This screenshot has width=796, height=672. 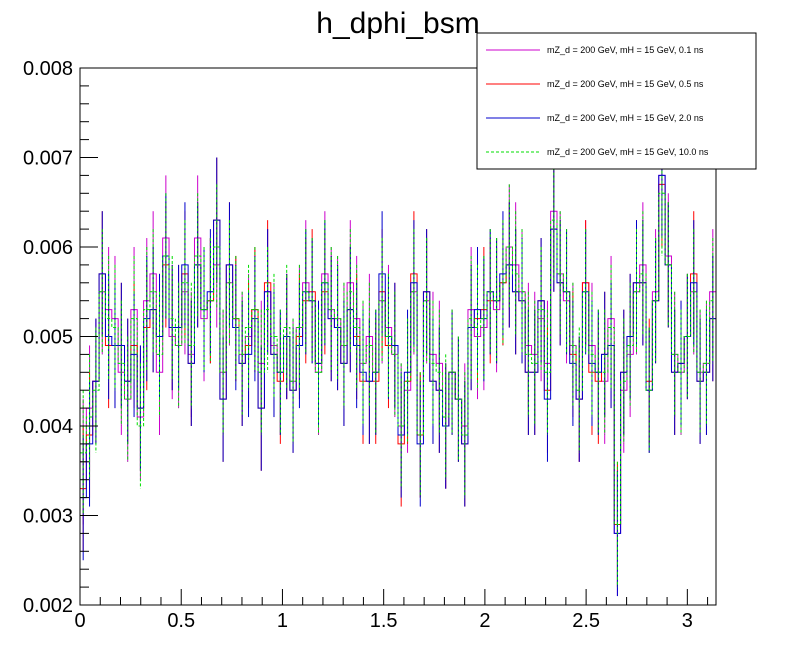 I want to click on x-tick-label: 2, so click(x=484, y=621).